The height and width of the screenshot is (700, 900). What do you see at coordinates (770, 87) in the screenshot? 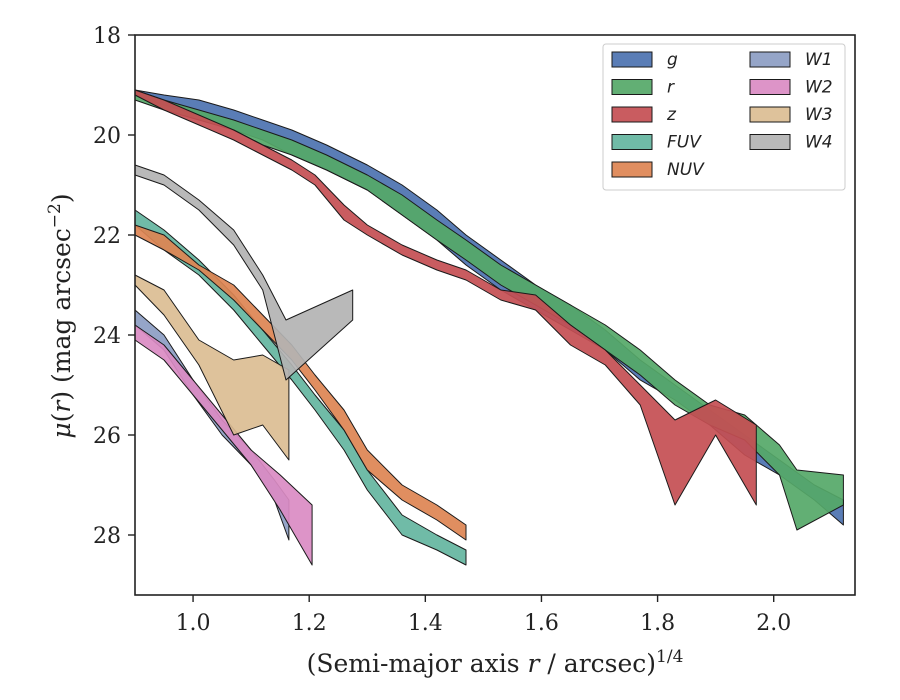
I see `legend-swatch-w2` at bounding box center [770, 87].